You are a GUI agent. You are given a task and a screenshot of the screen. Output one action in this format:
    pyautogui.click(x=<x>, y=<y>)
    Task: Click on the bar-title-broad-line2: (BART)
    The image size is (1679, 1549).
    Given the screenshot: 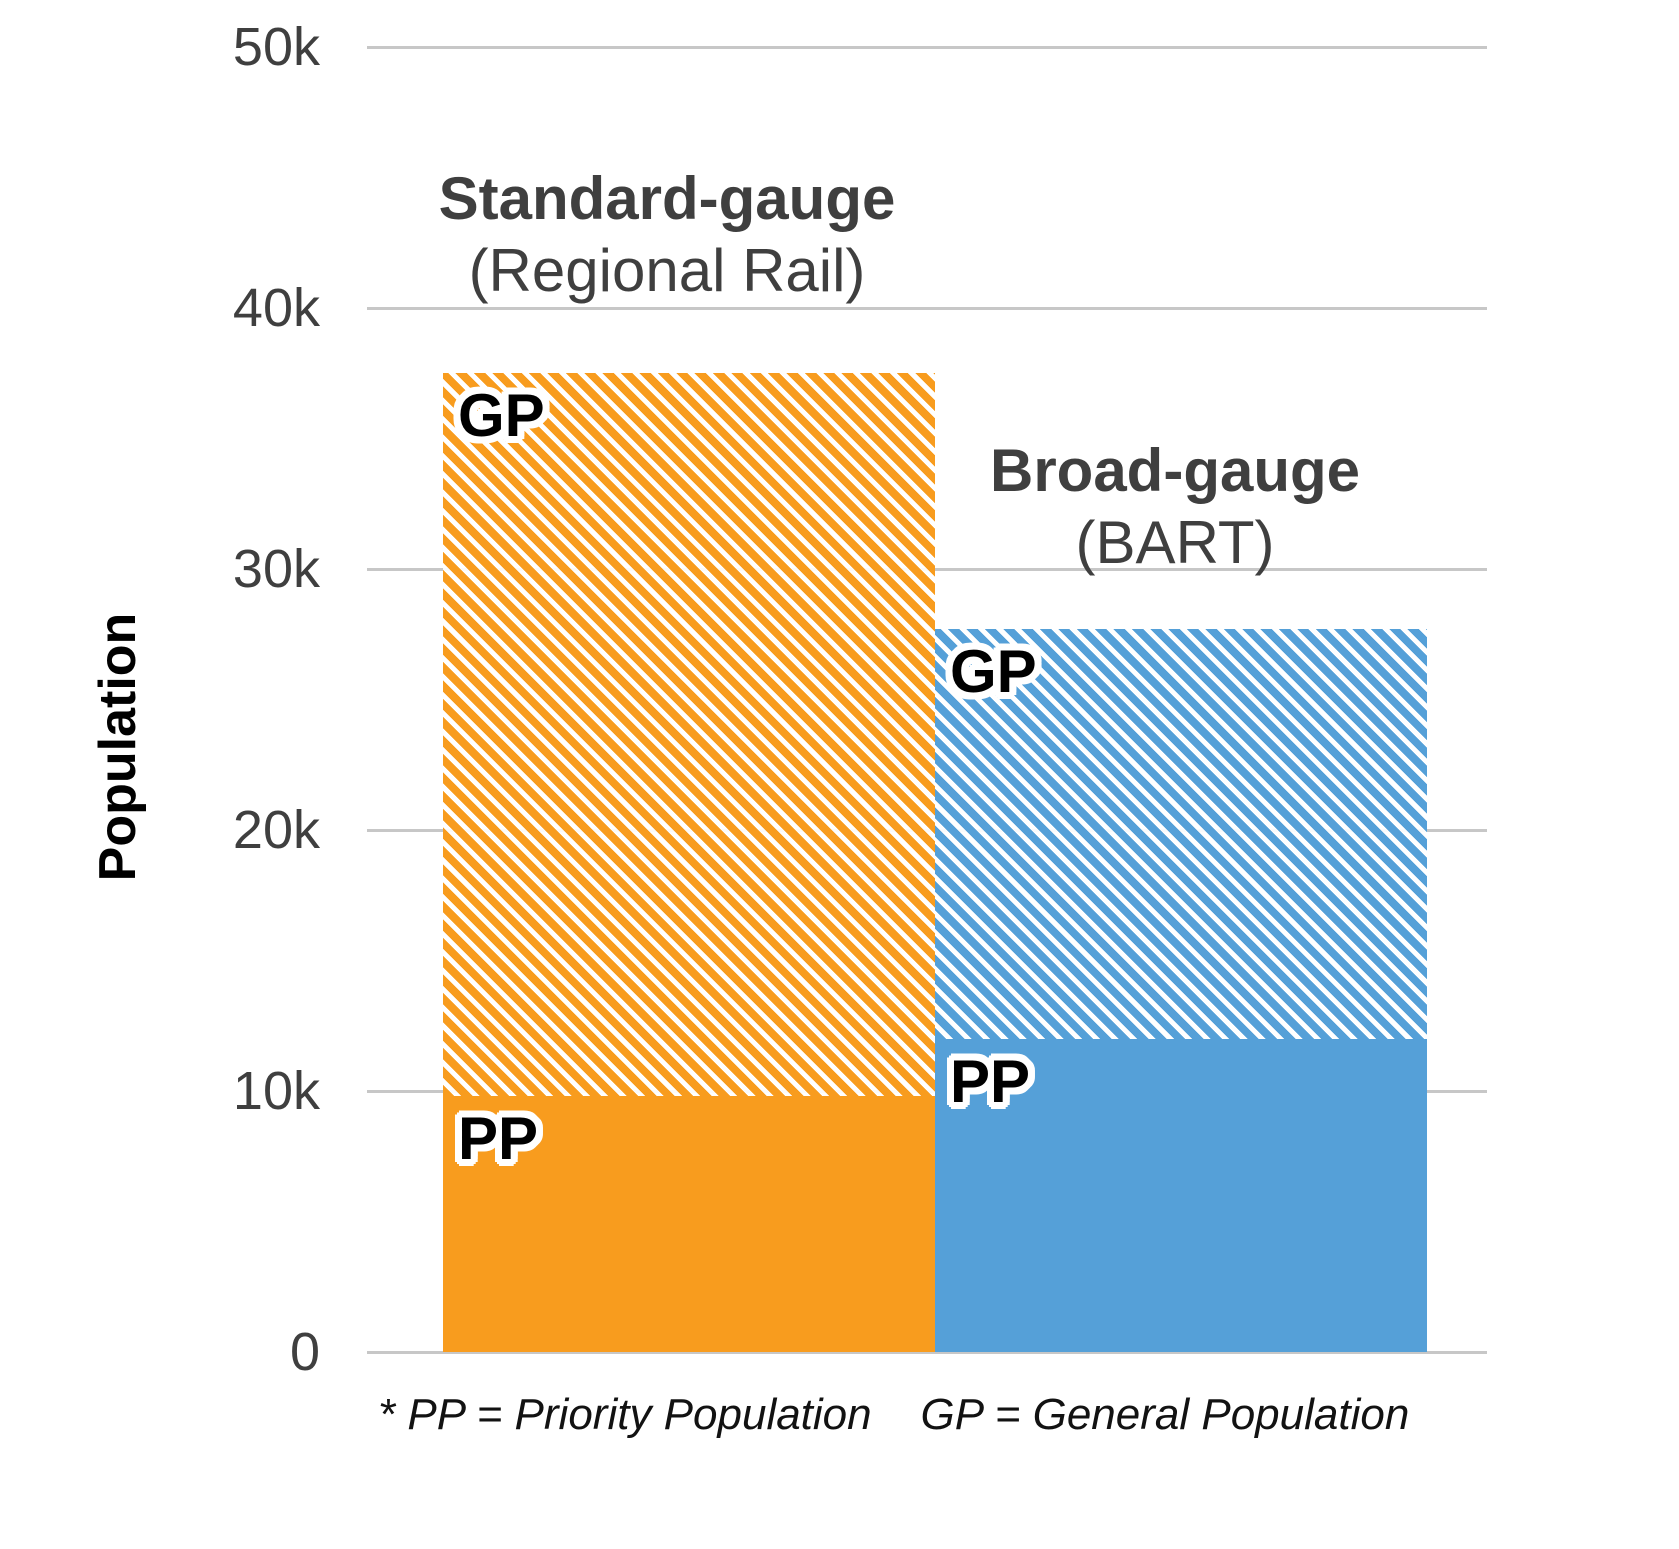 What is the action you would take?
    pyautogui.click(x=1175, y=542)
    